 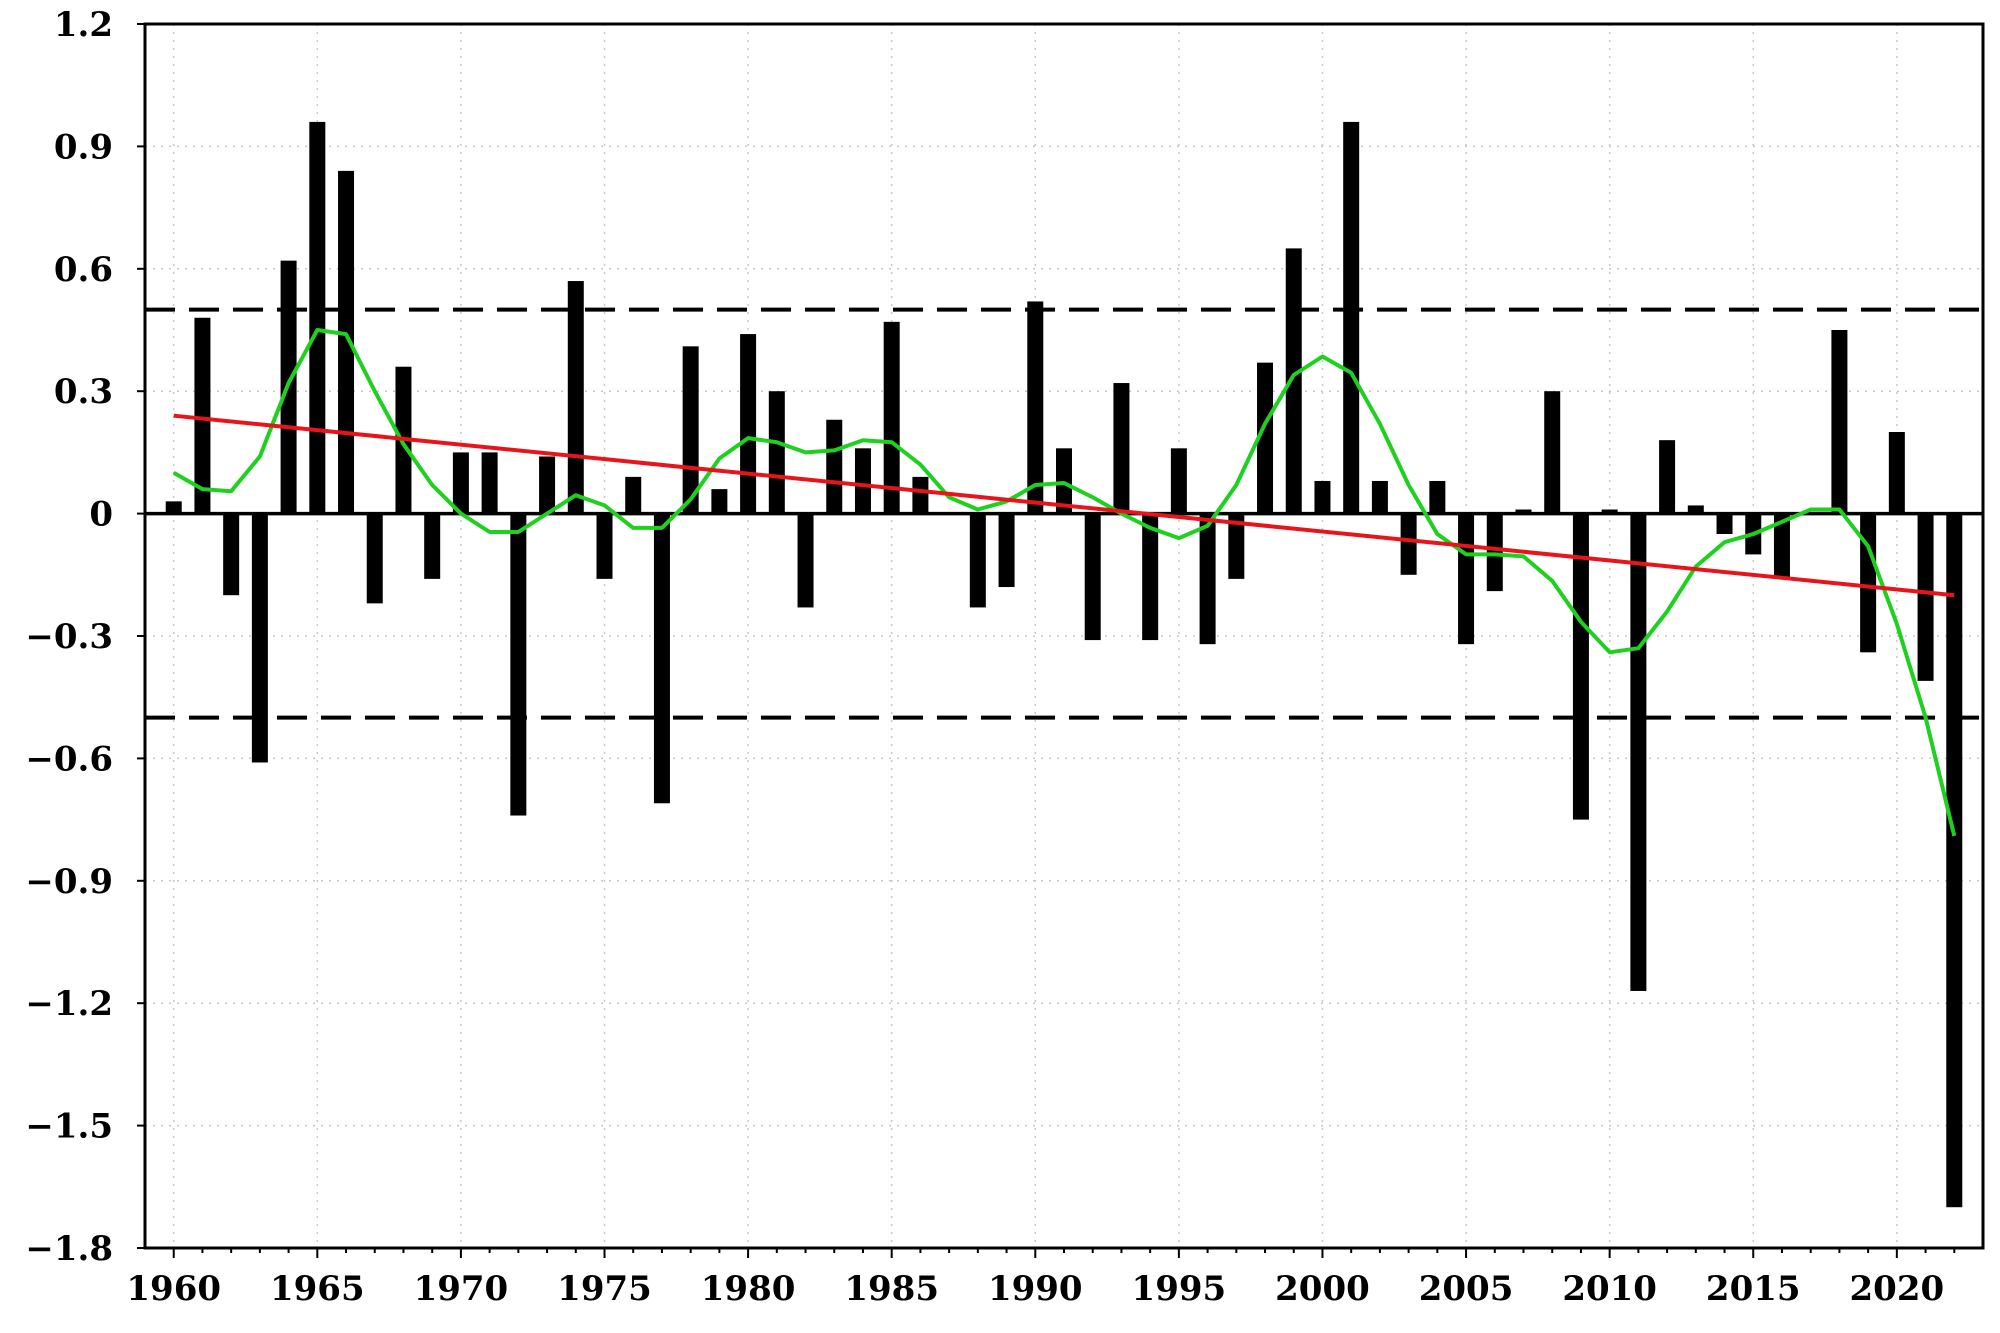 What do you see at coordinates (748, 424) in the screenshot?
I see `bar-1980` at bounding box center [748, 424].